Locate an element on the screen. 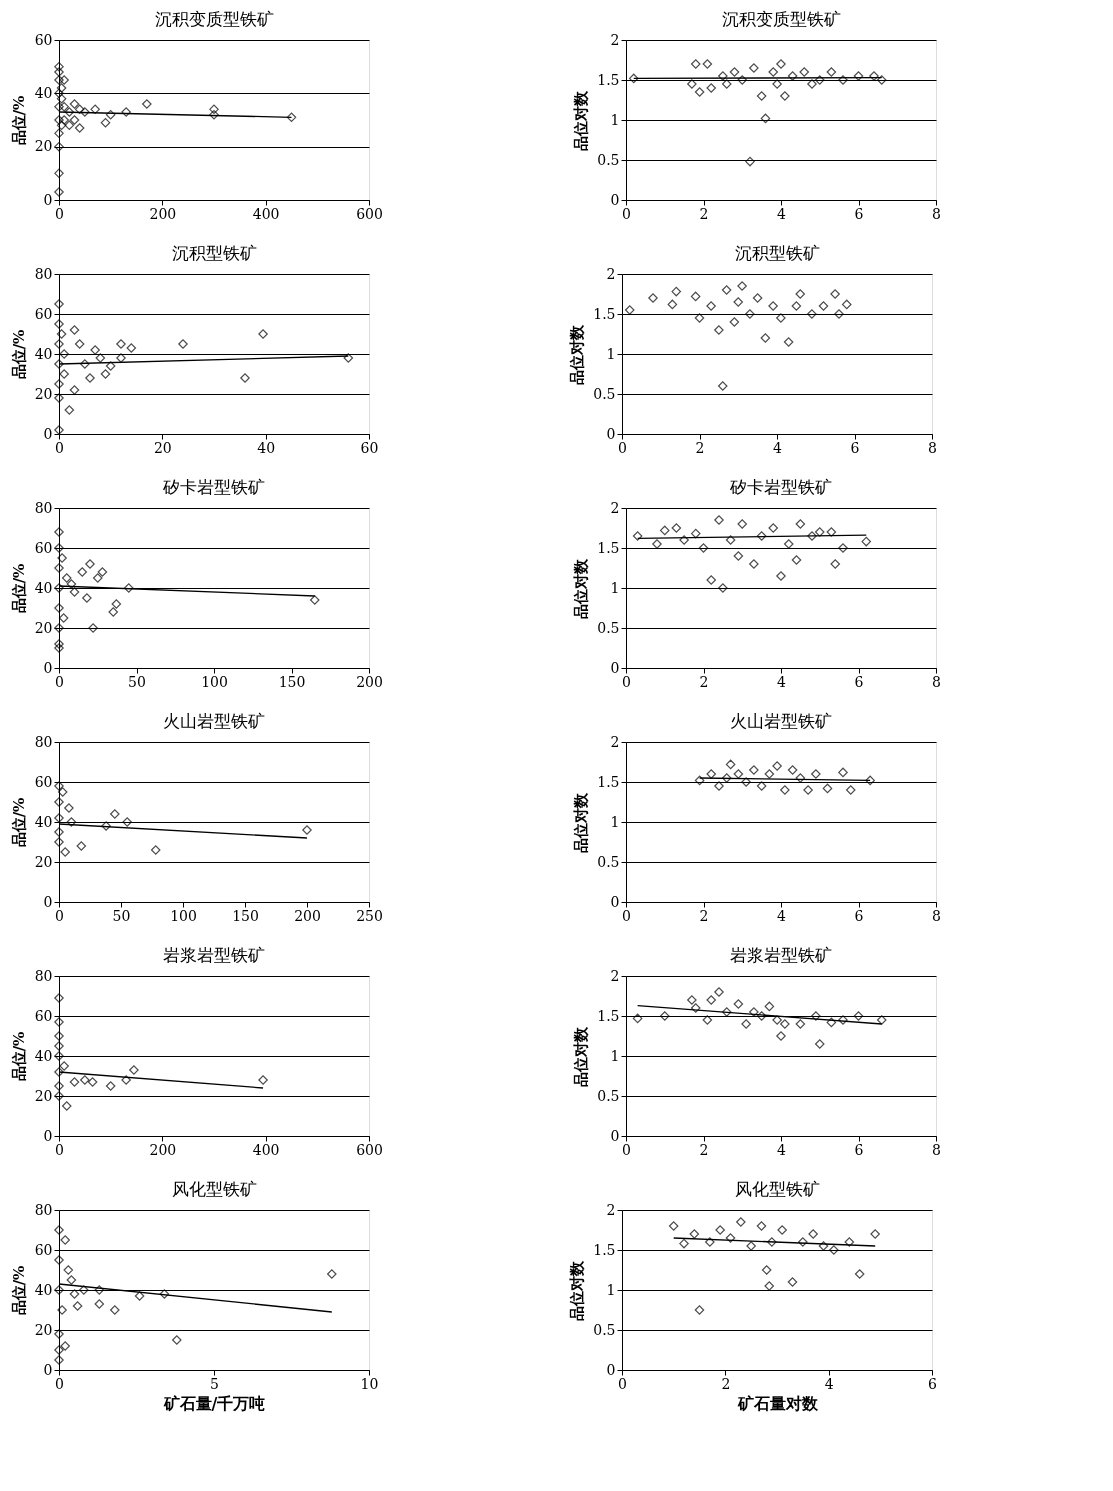  y-tick-label: 80 is located at coordinates (43, 975).